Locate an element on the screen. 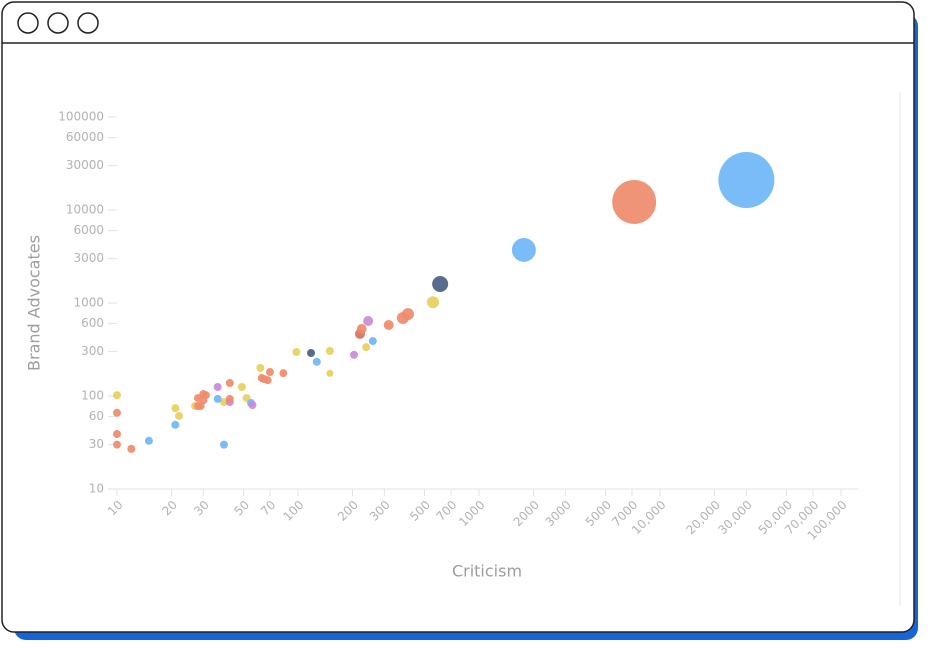 Image resolution: width=928 pixels, height=648 pixels. x-axis-title: Criticism is located at coordinates (487, 571).